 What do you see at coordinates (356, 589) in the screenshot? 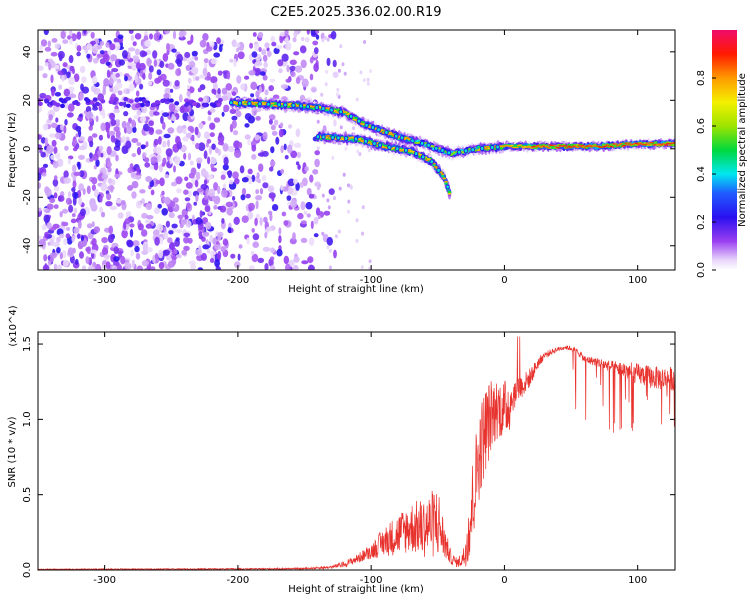
I see `snr-x-label: Height of straight line (km)` at bounding box center [356, 589].